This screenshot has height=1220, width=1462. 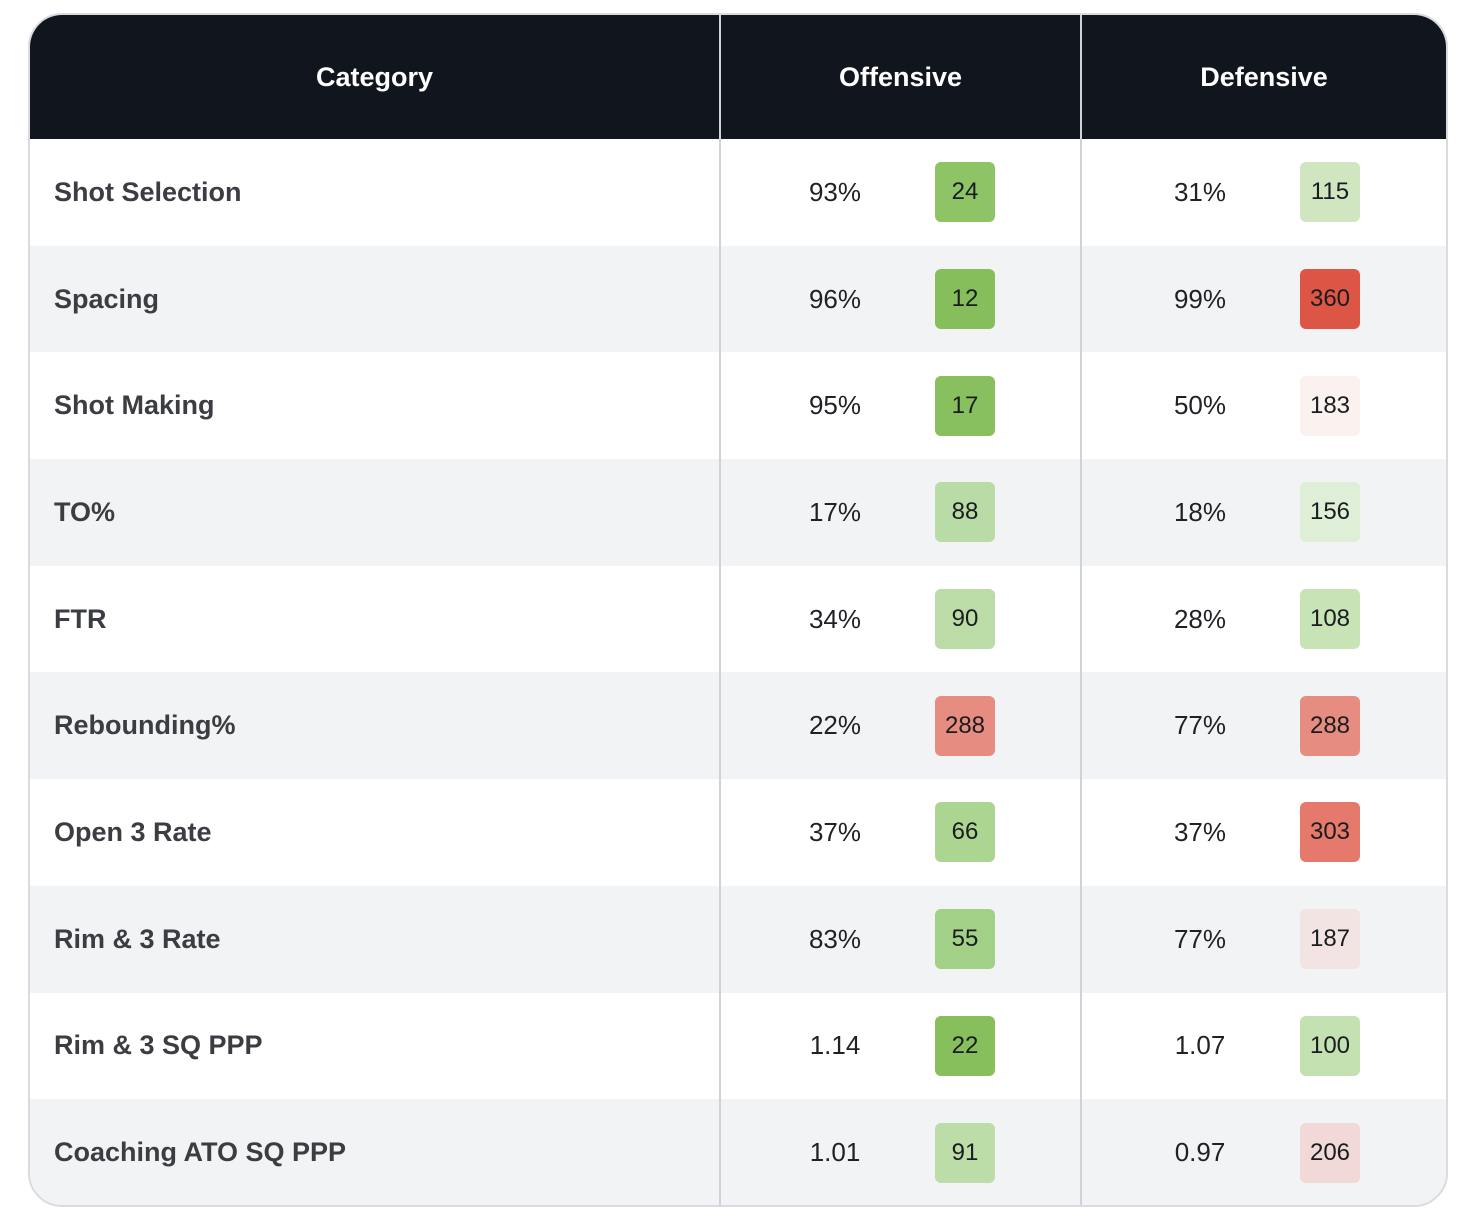 I want to click on table-row: FTR 34% 90 28% 108, so click(x=738, y=619).